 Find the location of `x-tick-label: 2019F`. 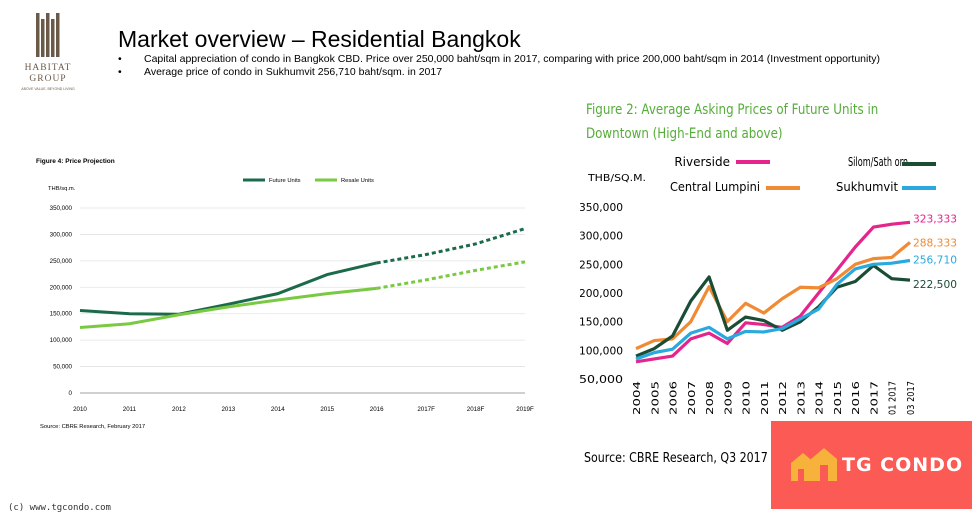

x-tick-label: 2019F is located at coordinates (525, 409).